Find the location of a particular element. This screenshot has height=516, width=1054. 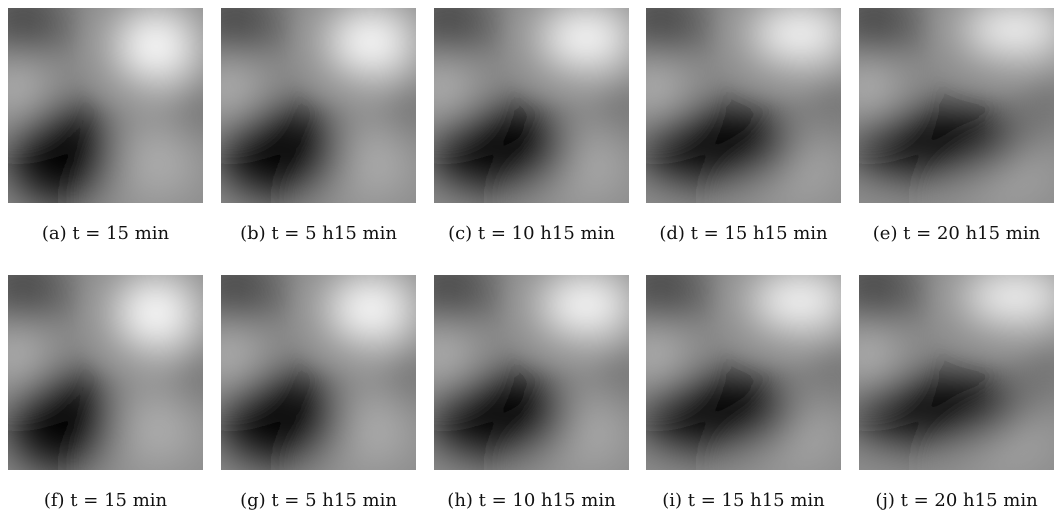

caption: (e) t = 20 h15 min is located at coordinates (956, 233).